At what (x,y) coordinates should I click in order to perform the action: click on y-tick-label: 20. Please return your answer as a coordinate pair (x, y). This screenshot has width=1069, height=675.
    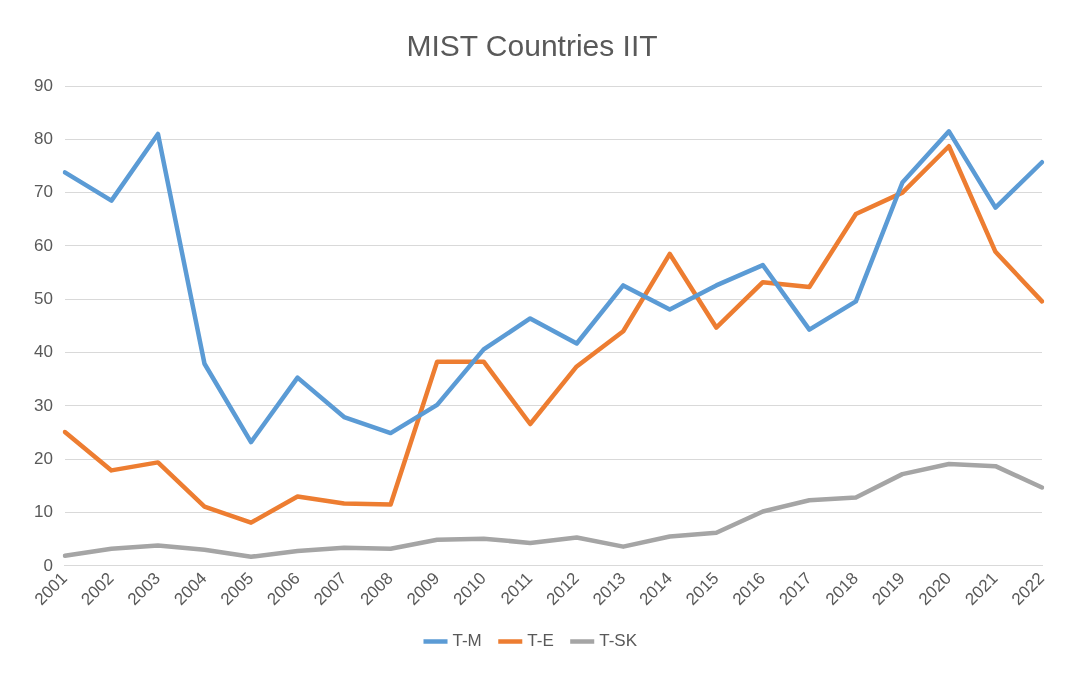
    Looking at the image, I should click on (43, 458).